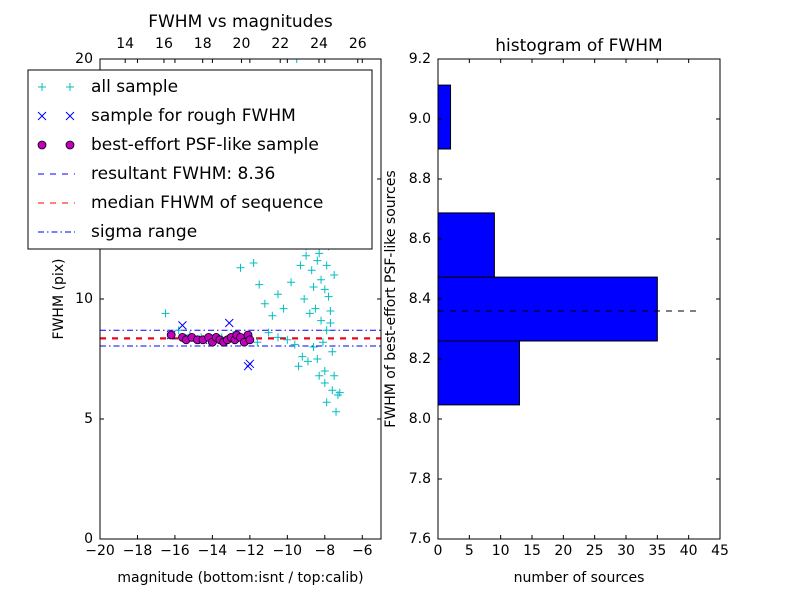 This screenshot has height=600, width=800. Describe the element at coordinates (362, 551) in the screenshot. I see `x-tick-label: −6` at that location.